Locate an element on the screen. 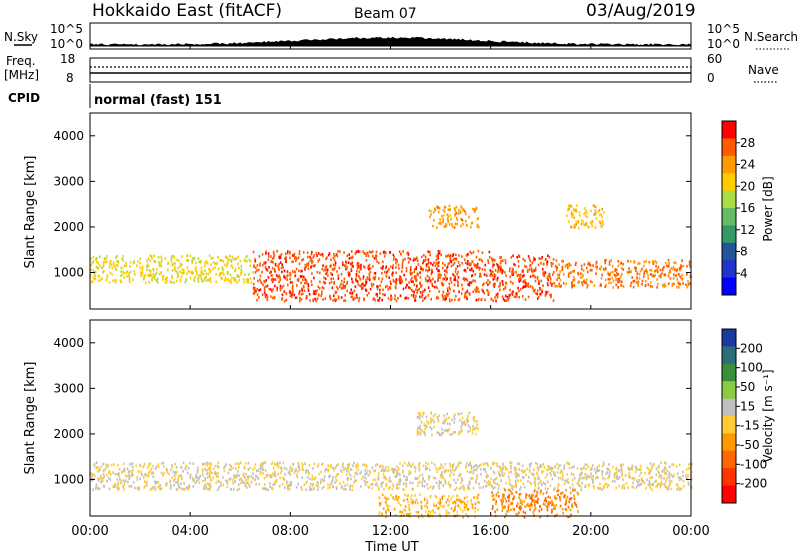 The image size is (800, 554). power-colorbar-label: Power [dB] is located at coordinates (768, 208).